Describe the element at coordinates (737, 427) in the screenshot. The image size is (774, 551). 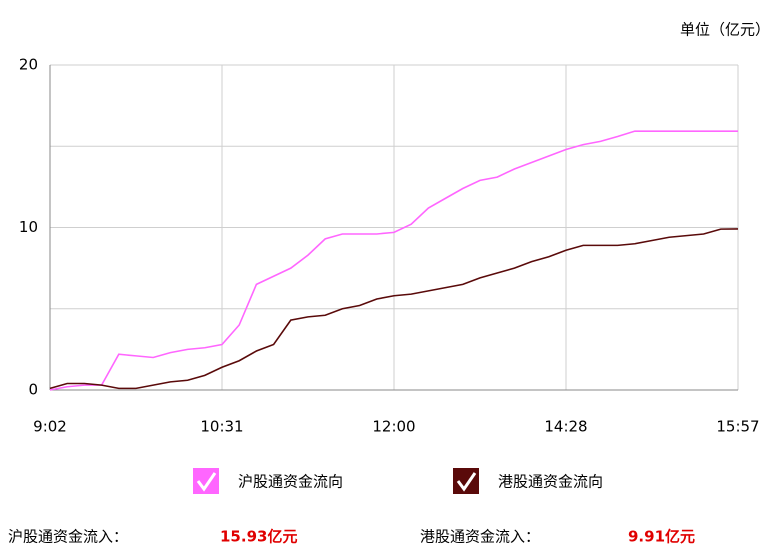
I see `x-tick-label: 15:57` at that location.